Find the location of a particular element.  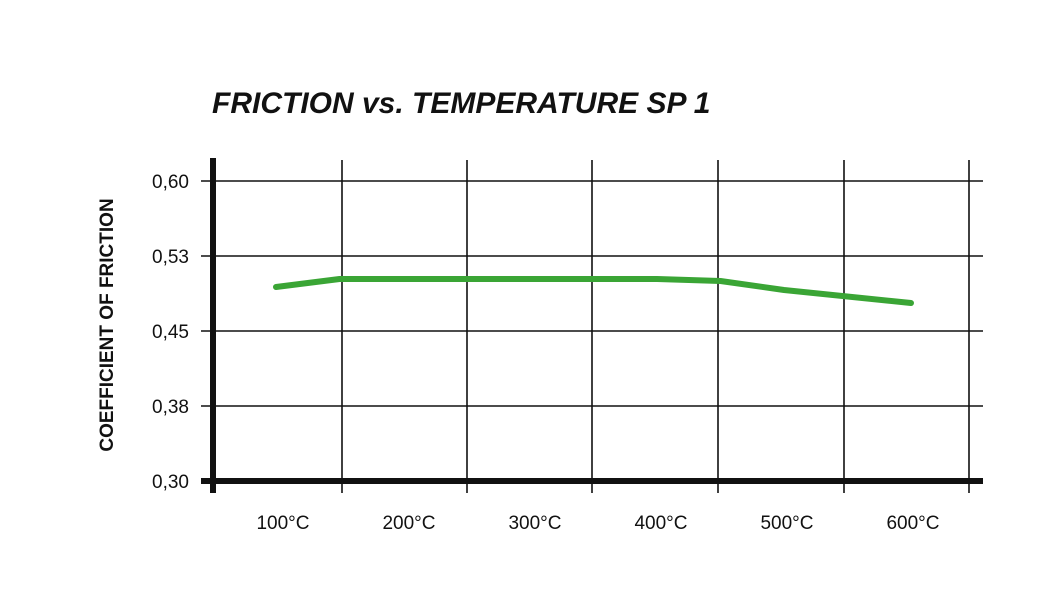

series-layer is located at coordinates (593, 291).